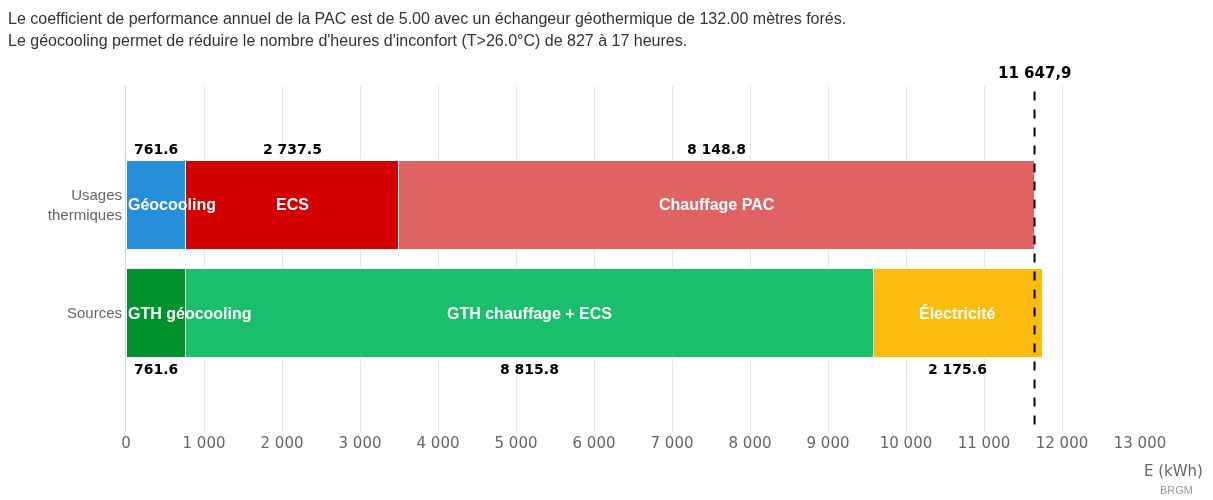 Image resolution: width=1213 pixels, height=500 pixels. I want to click on x-tick-label: 3 000, so click(360, 443).